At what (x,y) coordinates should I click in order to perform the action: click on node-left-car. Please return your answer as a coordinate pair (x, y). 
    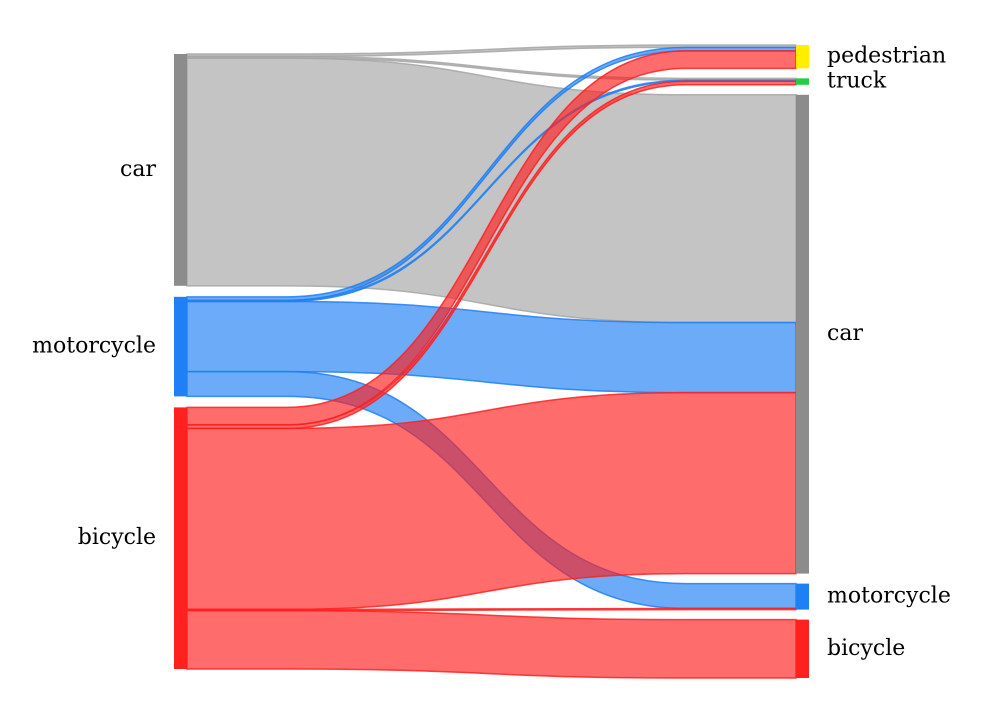
    Looking at the image, I should click on (180, 170).